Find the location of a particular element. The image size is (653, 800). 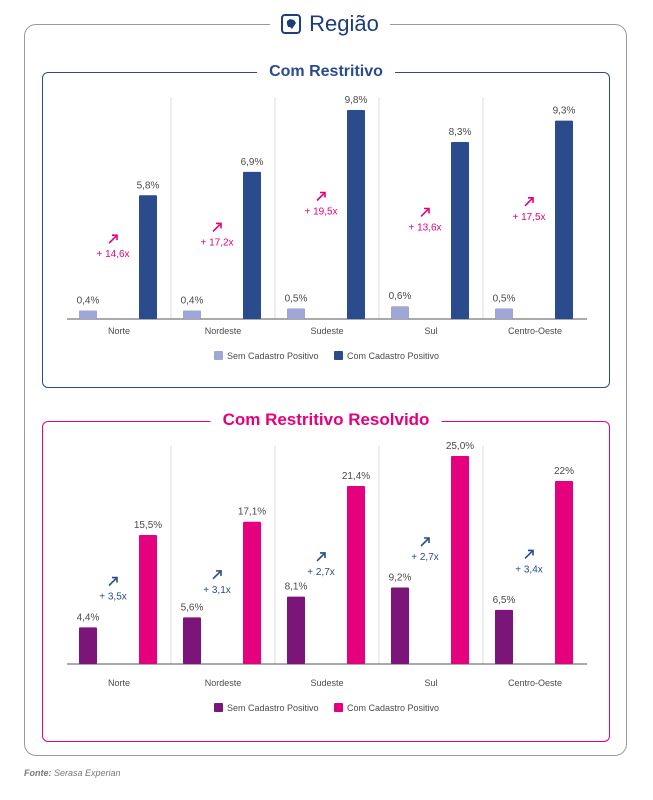

data-label-sem-cadastro: 4,4% is located at coordinates (88, 617).